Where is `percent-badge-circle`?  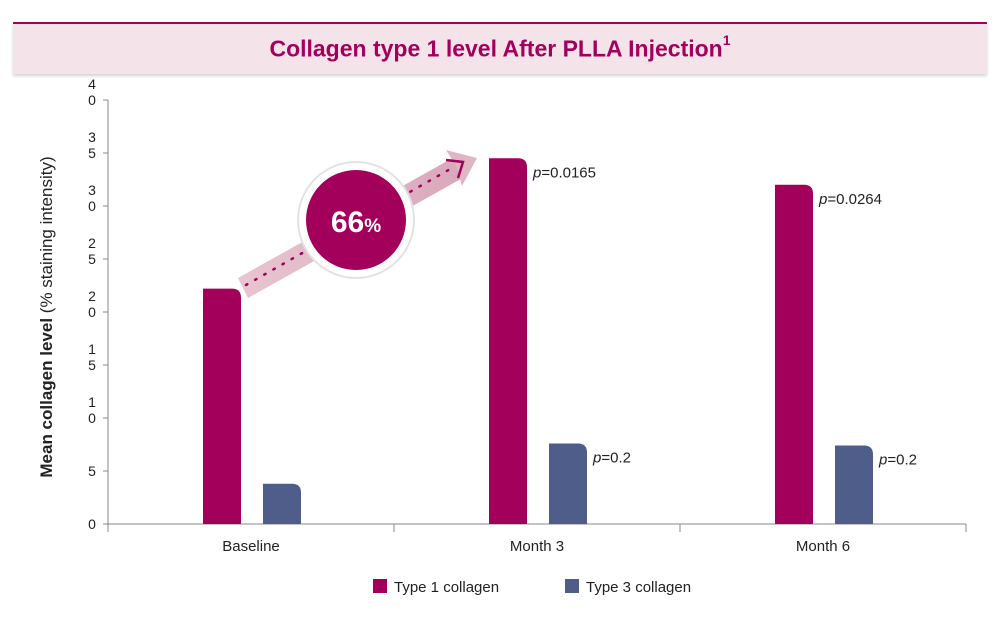 percent-badge-circle is located at coordinates (356, 220).